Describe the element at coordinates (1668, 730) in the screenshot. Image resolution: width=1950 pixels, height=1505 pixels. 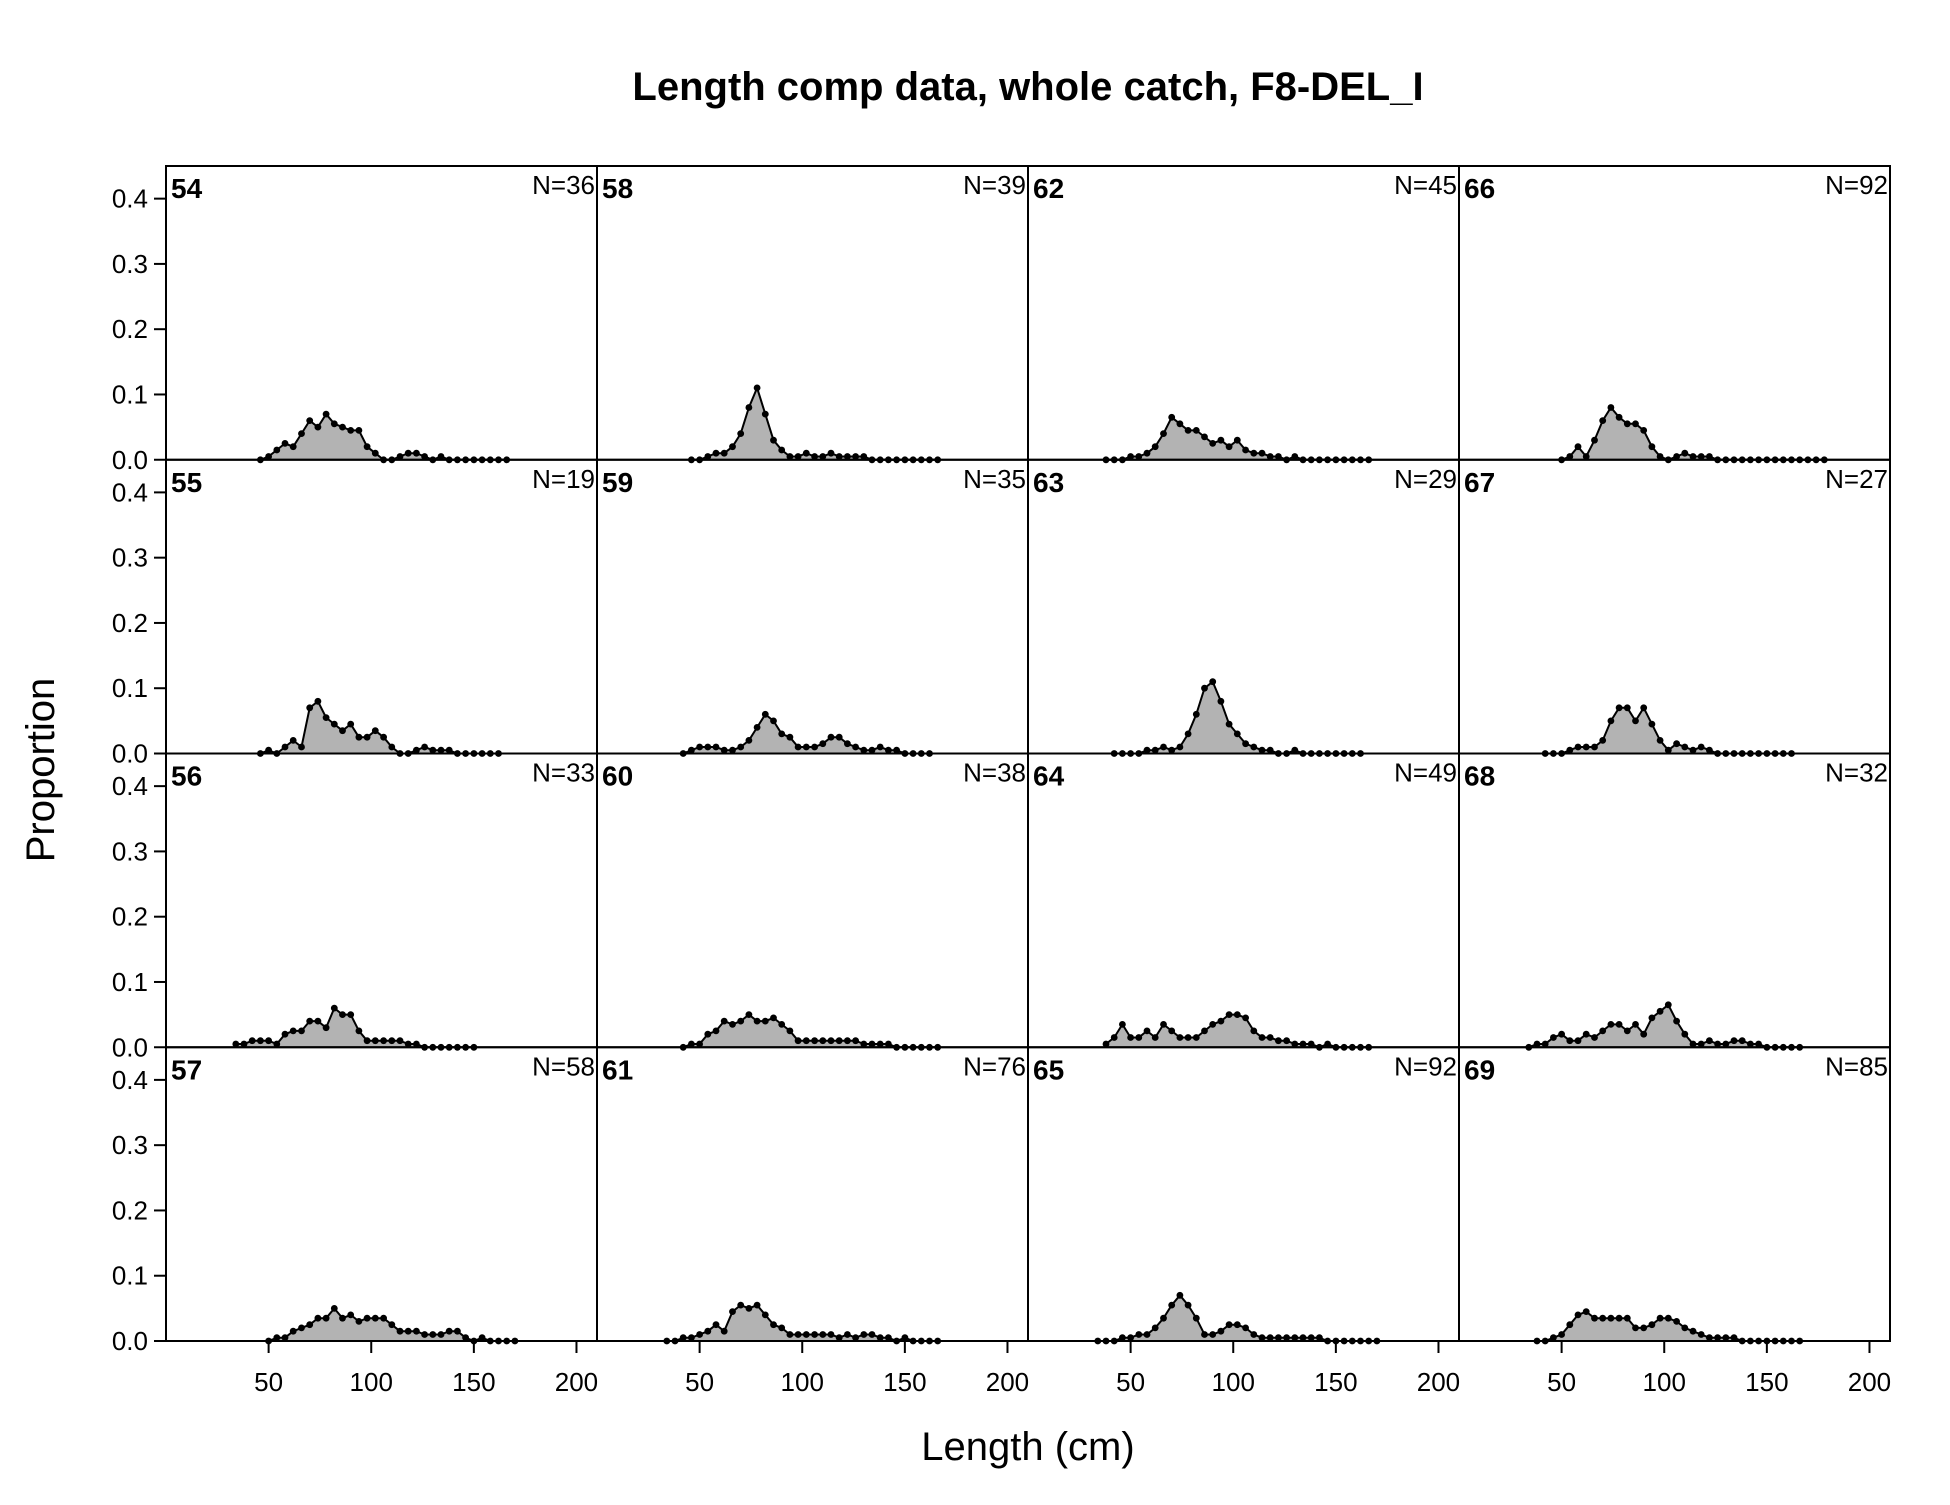
I see `panel-67-area` at that location.